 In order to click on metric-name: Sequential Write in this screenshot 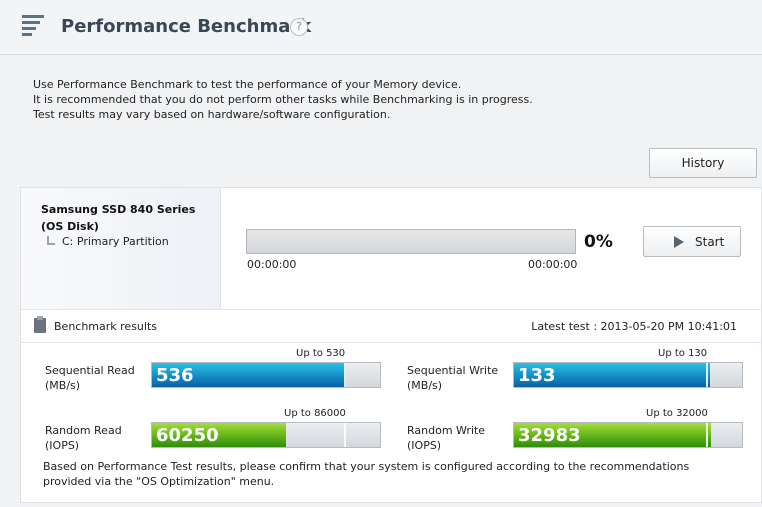, I will do `click(453, 370)`.